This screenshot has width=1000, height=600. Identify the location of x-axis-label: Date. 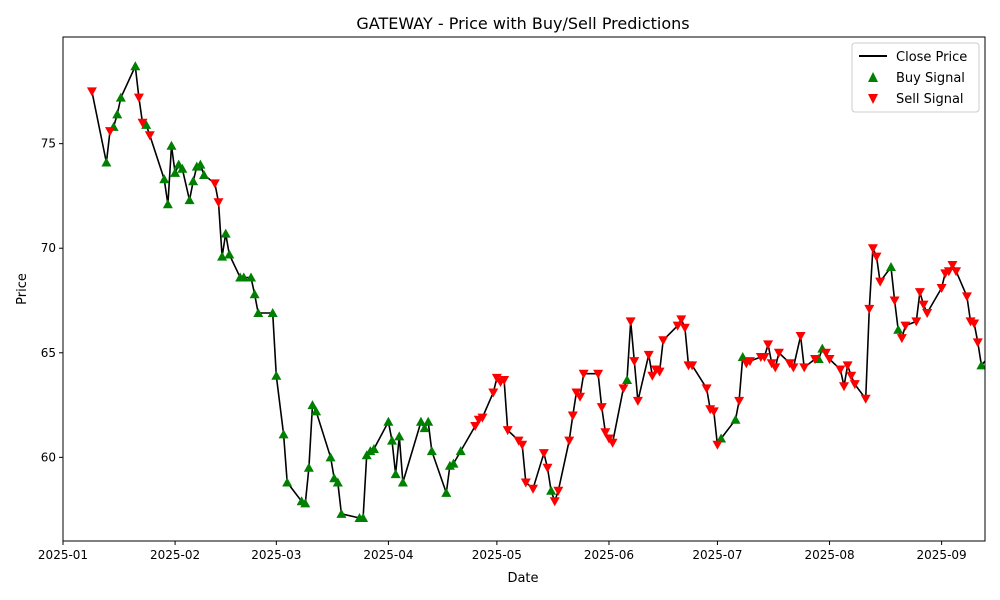
(522, 578).